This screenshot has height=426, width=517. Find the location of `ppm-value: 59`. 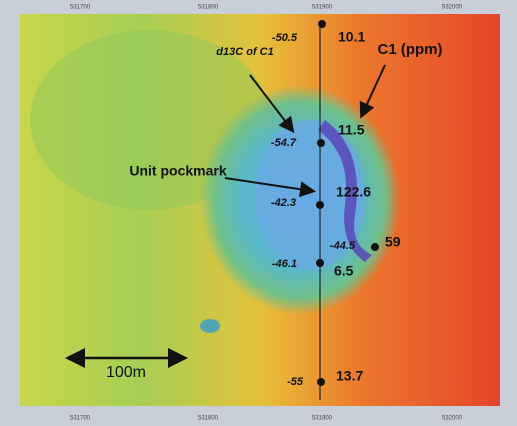

ppm-value: 59 is located at coordinates (393, 242).